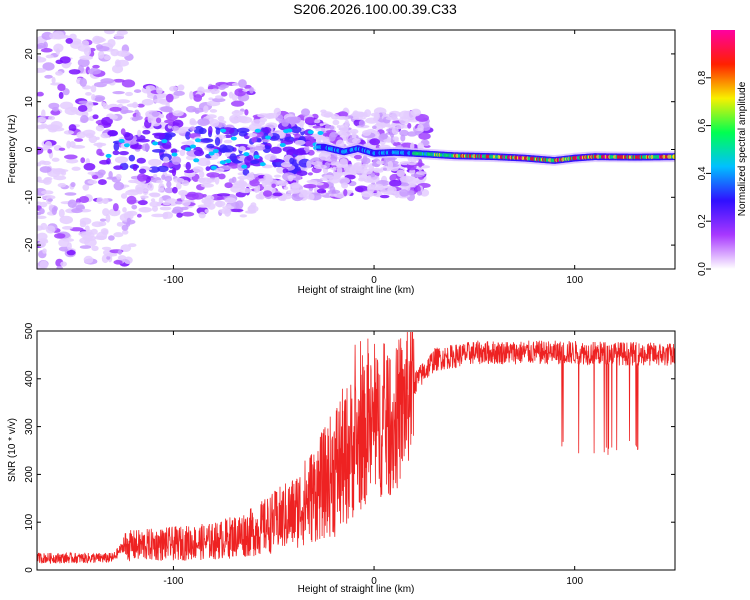 The height and width of the screenshot is (600, 750). Describe the element at coordinates (702, 77) in the screenshot. I see `colorbar-tick-label: 0.8` at that location.